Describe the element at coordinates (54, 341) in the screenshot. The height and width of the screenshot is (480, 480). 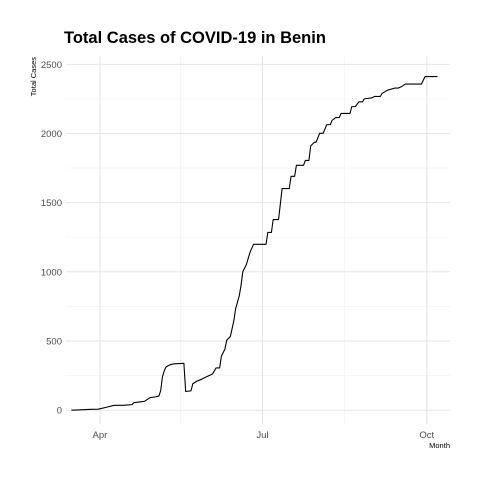
I see `y-tick-label: 500` at that location.